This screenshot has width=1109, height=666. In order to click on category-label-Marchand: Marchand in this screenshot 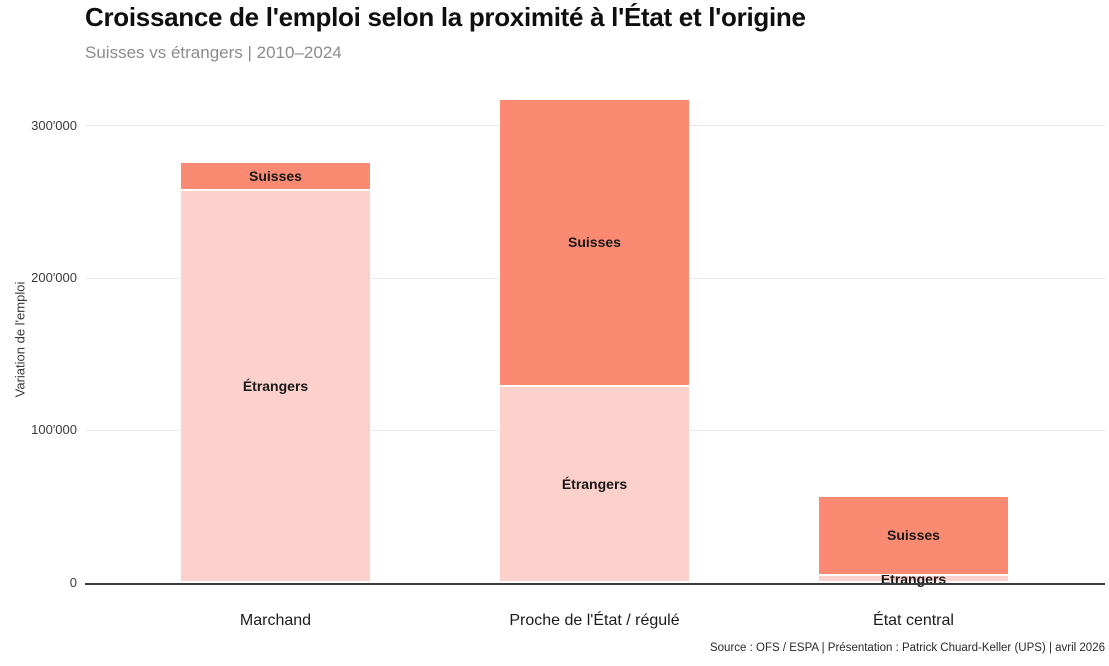, I will do `click(275, 620)`.